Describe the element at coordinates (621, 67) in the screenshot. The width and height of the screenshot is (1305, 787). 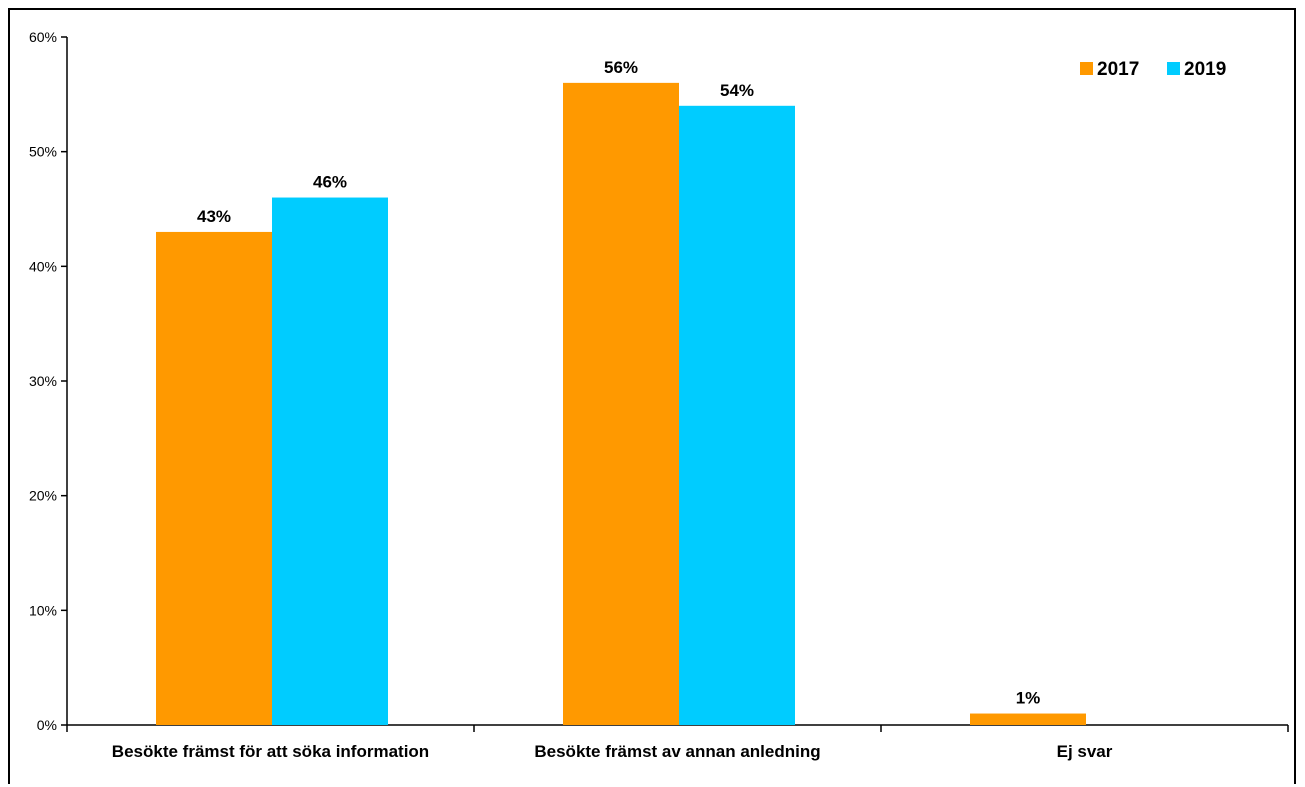
I see `data-label: 56%` at that location.